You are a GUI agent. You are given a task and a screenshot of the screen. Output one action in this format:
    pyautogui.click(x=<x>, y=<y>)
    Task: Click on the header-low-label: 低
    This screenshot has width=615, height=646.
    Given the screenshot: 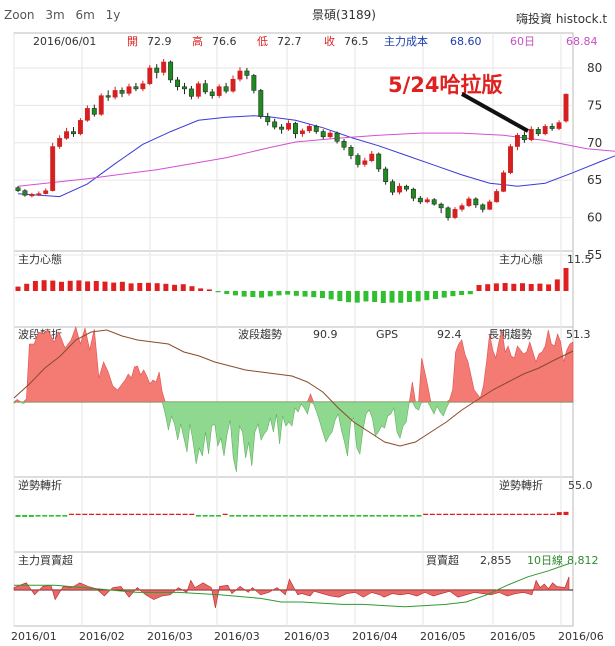 What is the action you would take?
    pyautogui.click(x=262, y=41)
    